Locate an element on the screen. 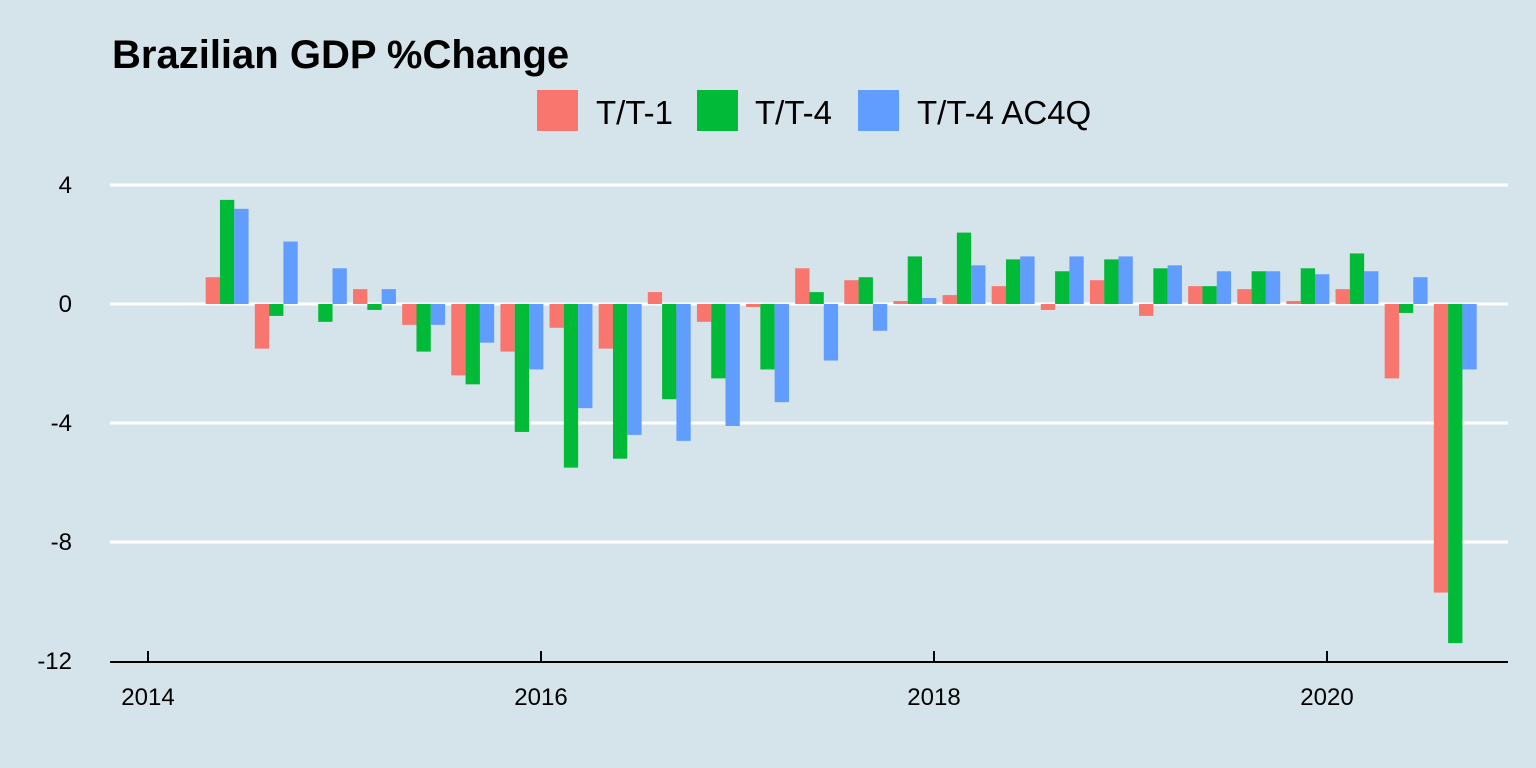  legend-swatch-t-t-4-ac4q is located at coordinates (878, 110).